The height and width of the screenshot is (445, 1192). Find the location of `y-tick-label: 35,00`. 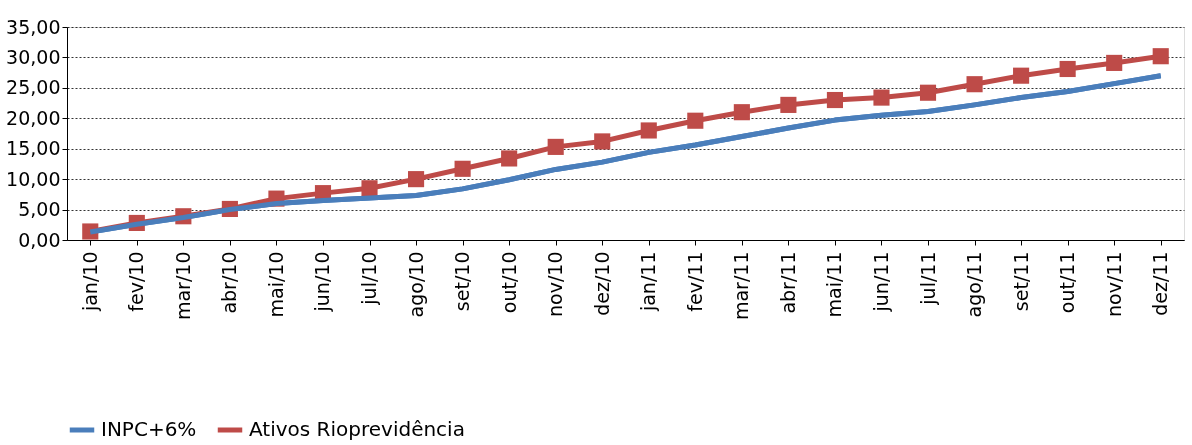

y-tick-label: 35,00 is located at coordinates (33, 26).